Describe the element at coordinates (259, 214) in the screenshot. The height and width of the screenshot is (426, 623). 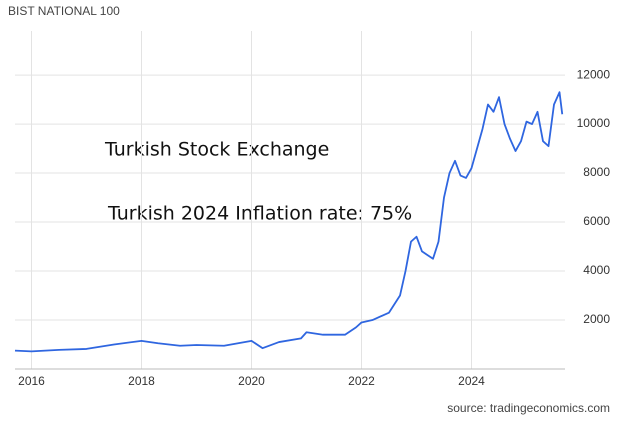
I see `annotation: Turkish 2024 Inflation rate: 75%` at that location.